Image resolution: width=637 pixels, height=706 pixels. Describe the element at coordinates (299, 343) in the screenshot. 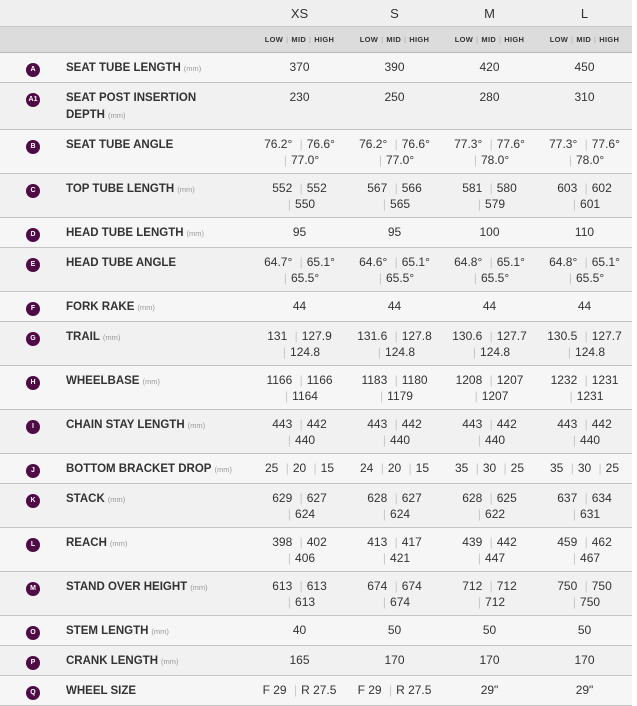

I see `value-cell-xs: 131 | 127.9 | 124.8` at that location.